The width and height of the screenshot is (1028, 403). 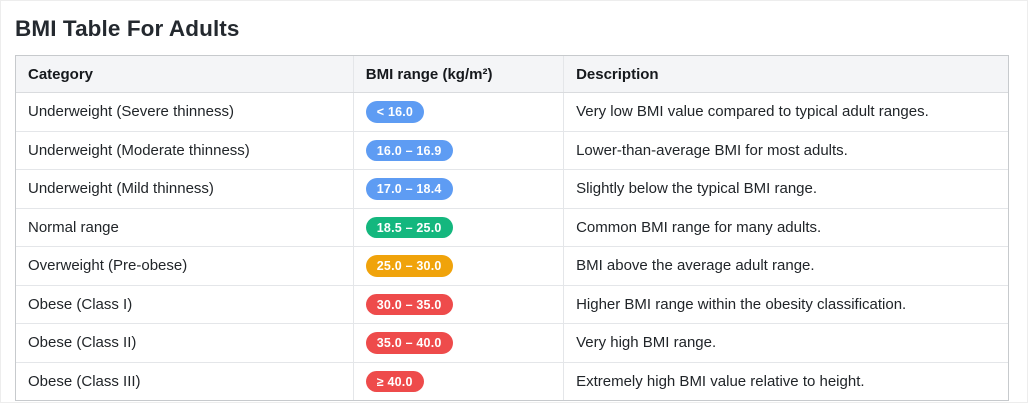 I want to click on category-cell: Normal range, so click(x=185, y=227).